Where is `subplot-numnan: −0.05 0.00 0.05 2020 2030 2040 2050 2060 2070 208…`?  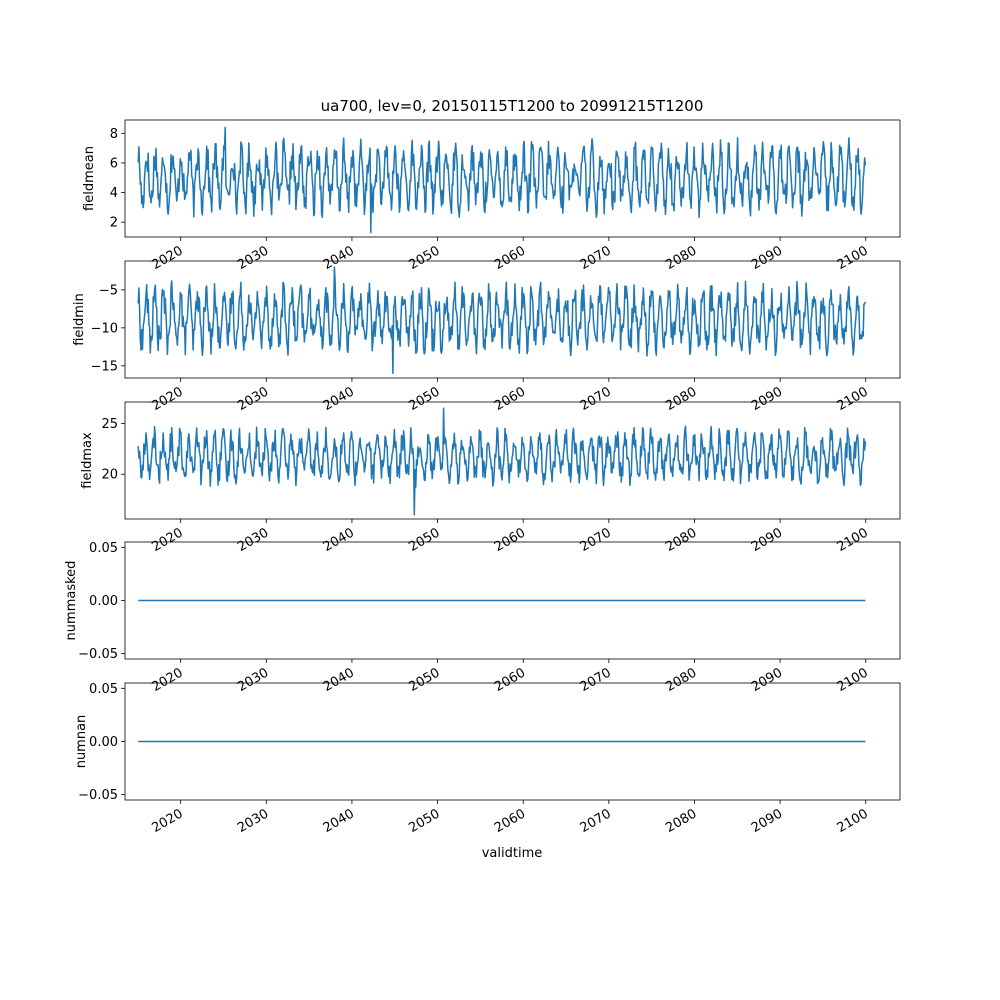 subplot-numnan: −0.05 0.00 0.05 2020 2030 2040 2050 2060 2070 208… is located at coordinates (487, 759).